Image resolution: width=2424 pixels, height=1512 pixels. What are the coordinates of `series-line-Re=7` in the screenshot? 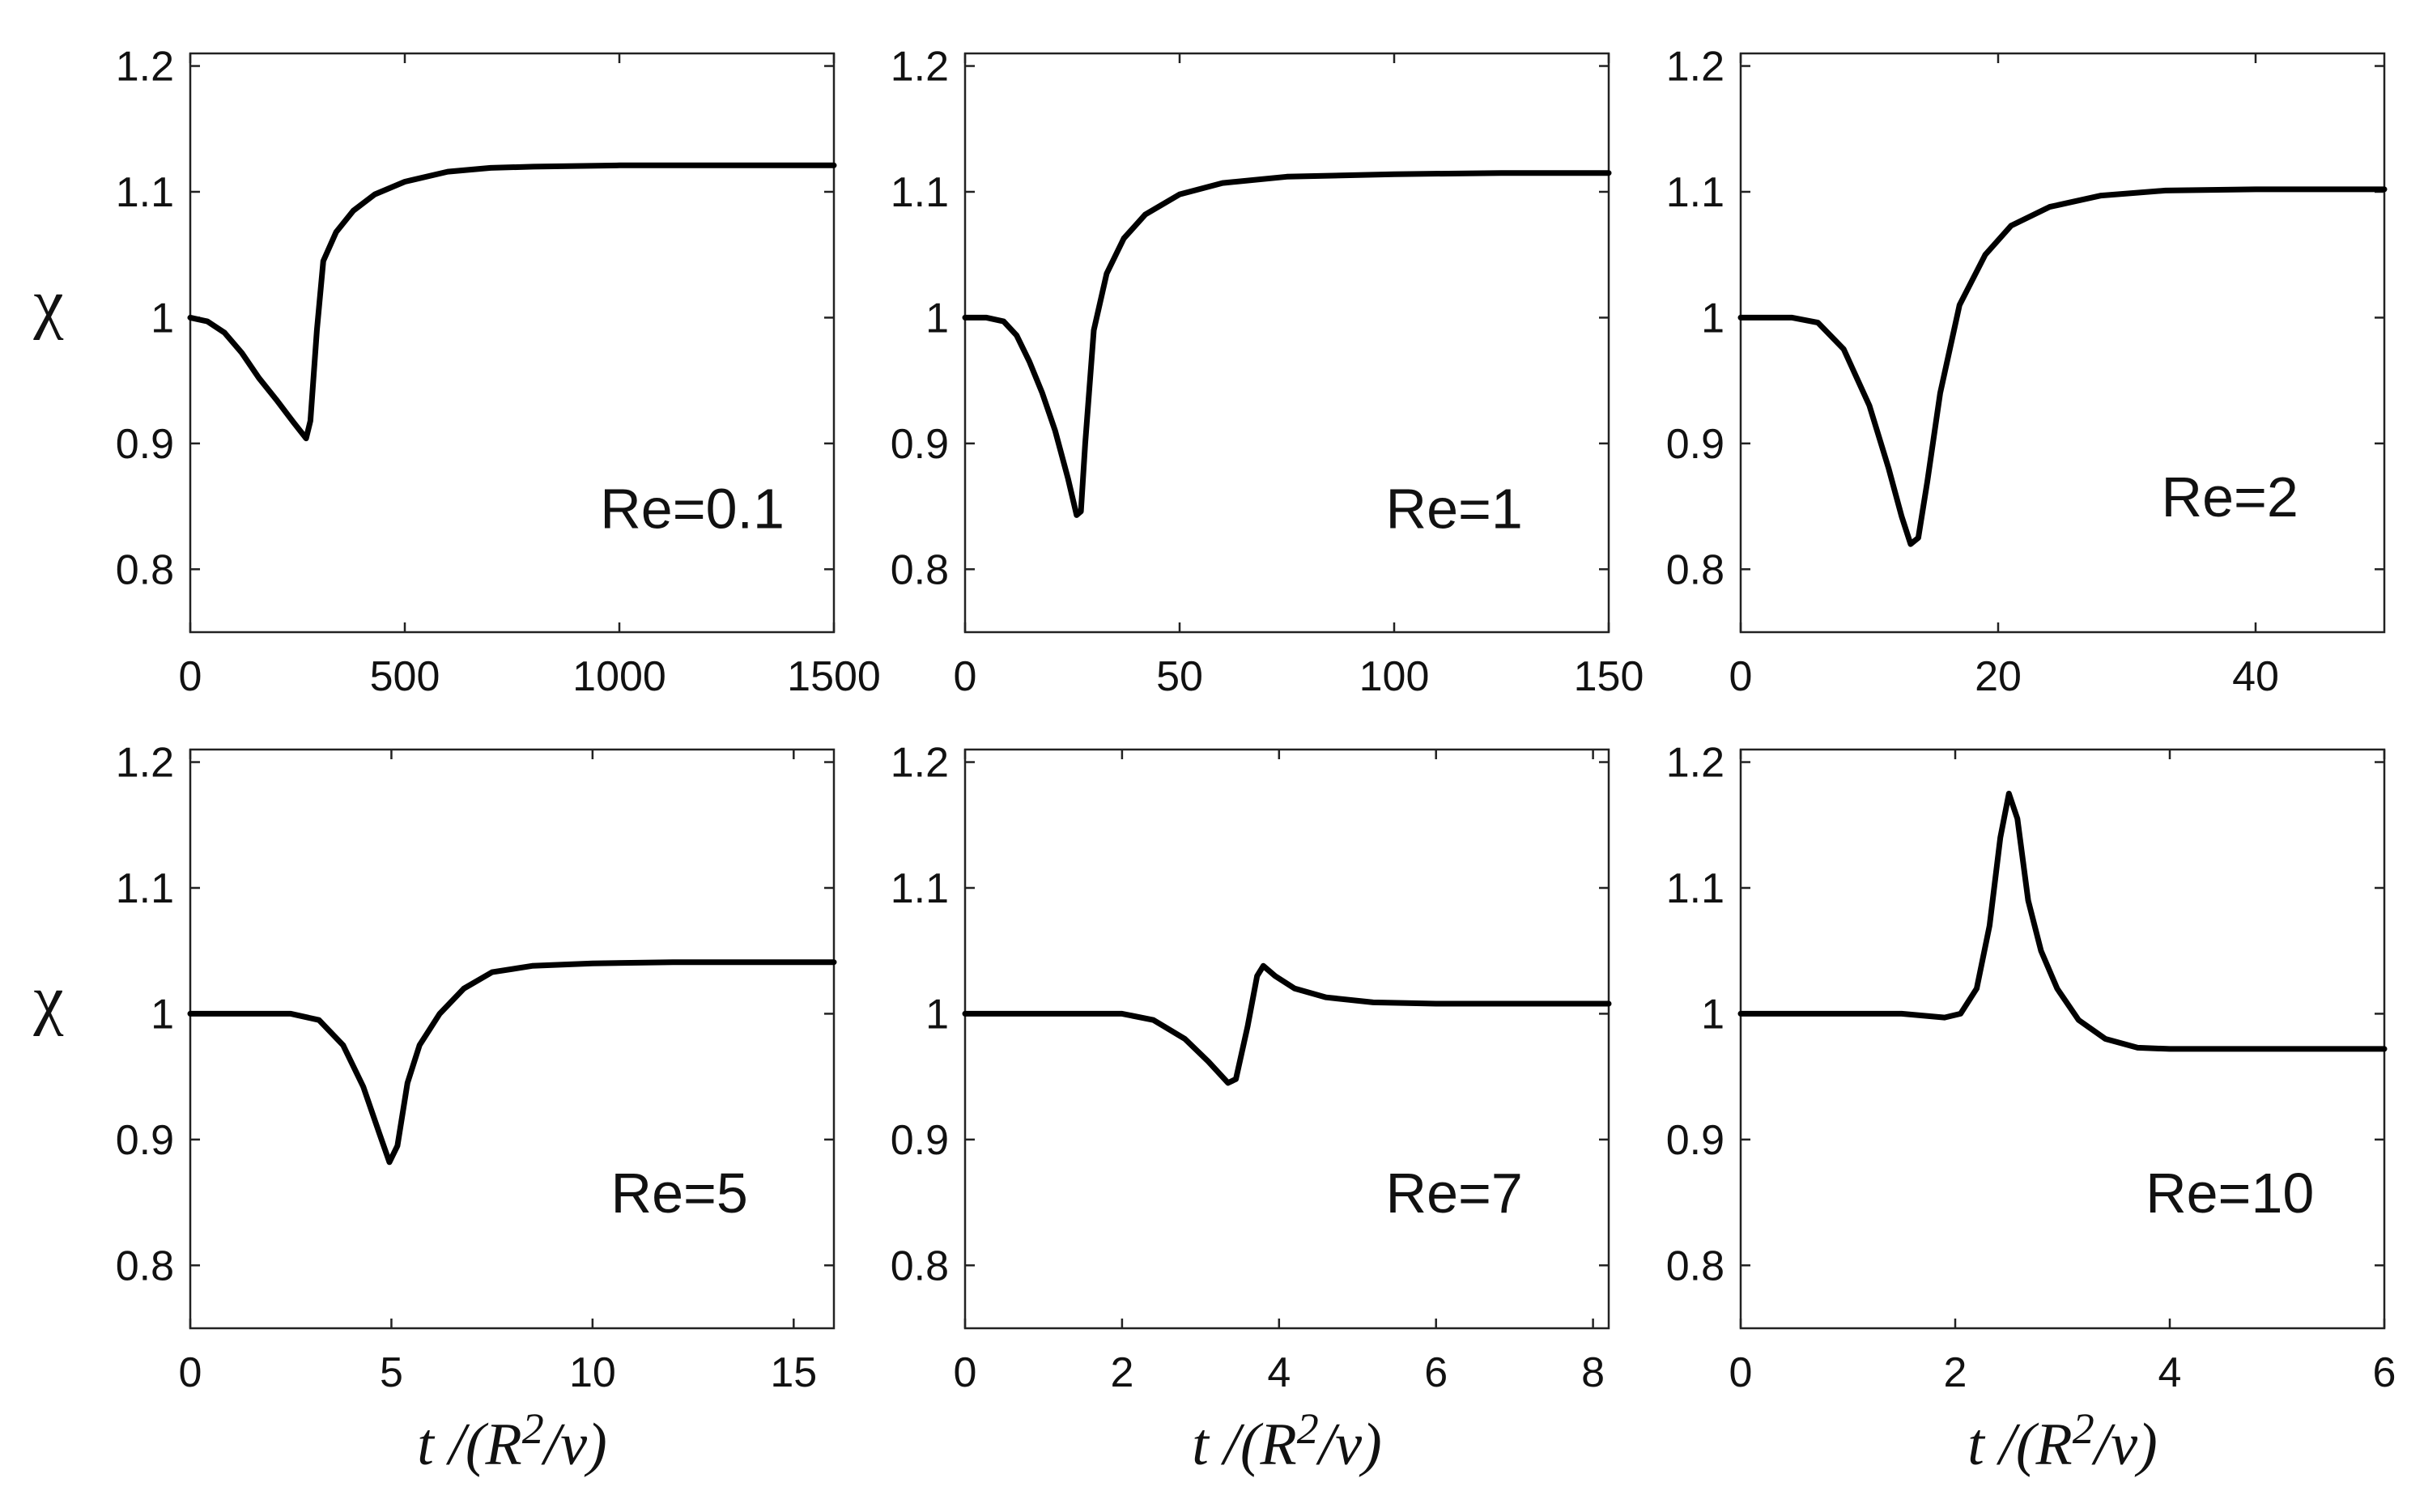 It's located at (1287, 1024).